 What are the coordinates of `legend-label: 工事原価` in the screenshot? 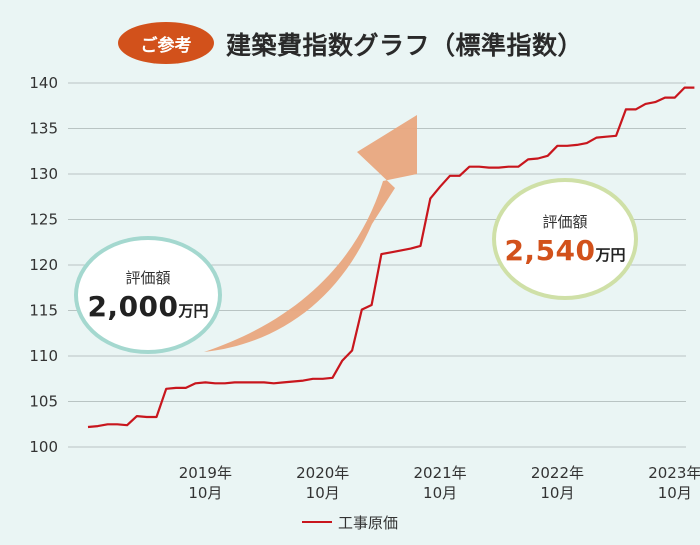 It's located at (367, 522).